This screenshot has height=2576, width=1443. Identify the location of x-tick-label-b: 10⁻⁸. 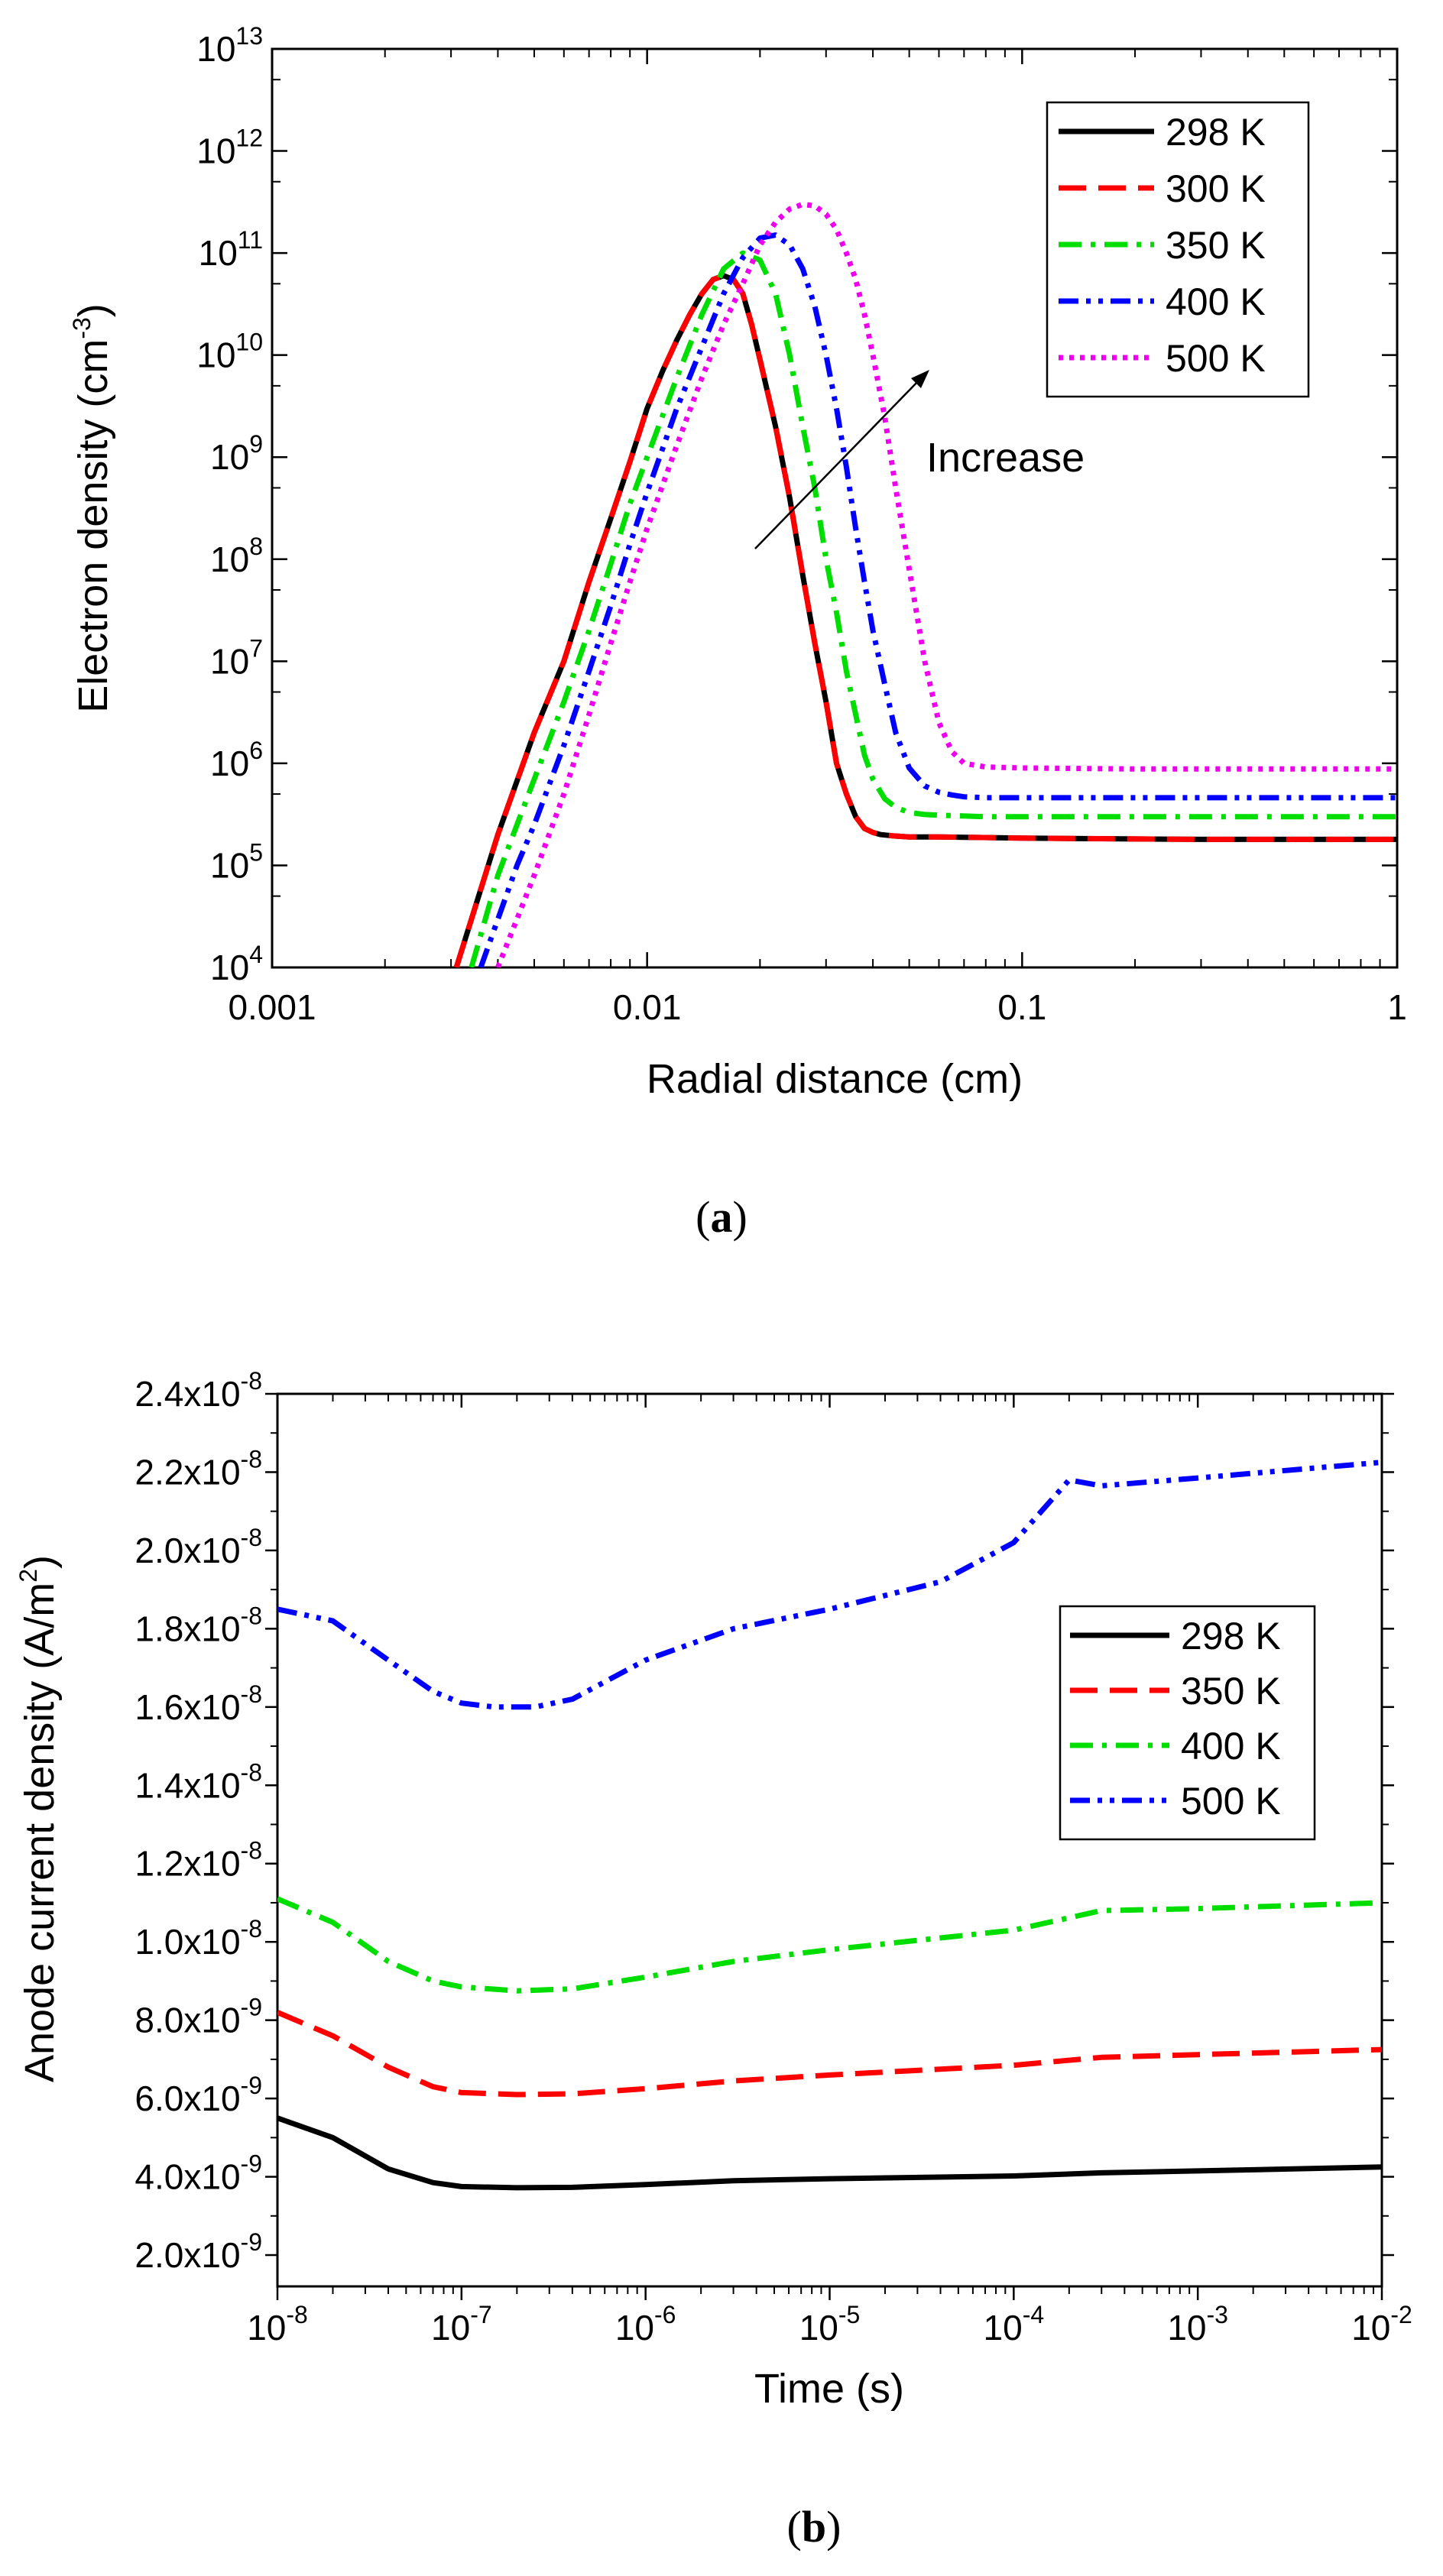
(277, 2324).